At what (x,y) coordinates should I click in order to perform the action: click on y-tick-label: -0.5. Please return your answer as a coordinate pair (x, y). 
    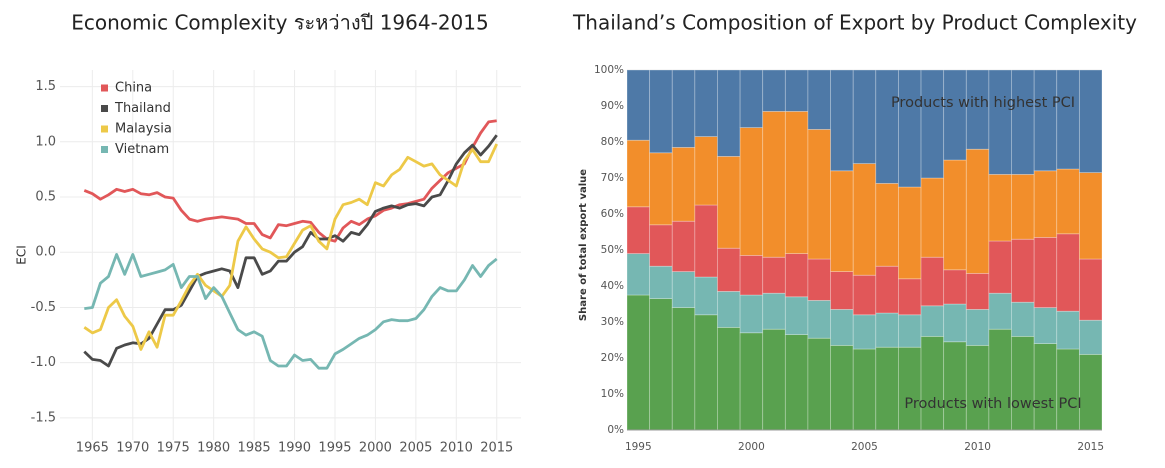
    Looking at the image, I should click on (43, 307).